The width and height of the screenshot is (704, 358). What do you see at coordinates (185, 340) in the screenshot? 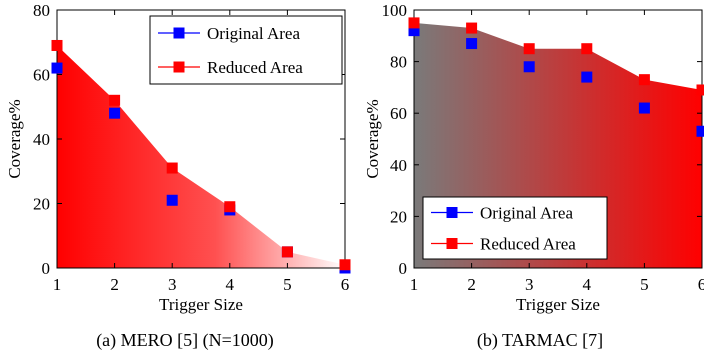
I see `figure-caption: (a) MERO [5] (N=1000)` at bounding box center [185, 340].